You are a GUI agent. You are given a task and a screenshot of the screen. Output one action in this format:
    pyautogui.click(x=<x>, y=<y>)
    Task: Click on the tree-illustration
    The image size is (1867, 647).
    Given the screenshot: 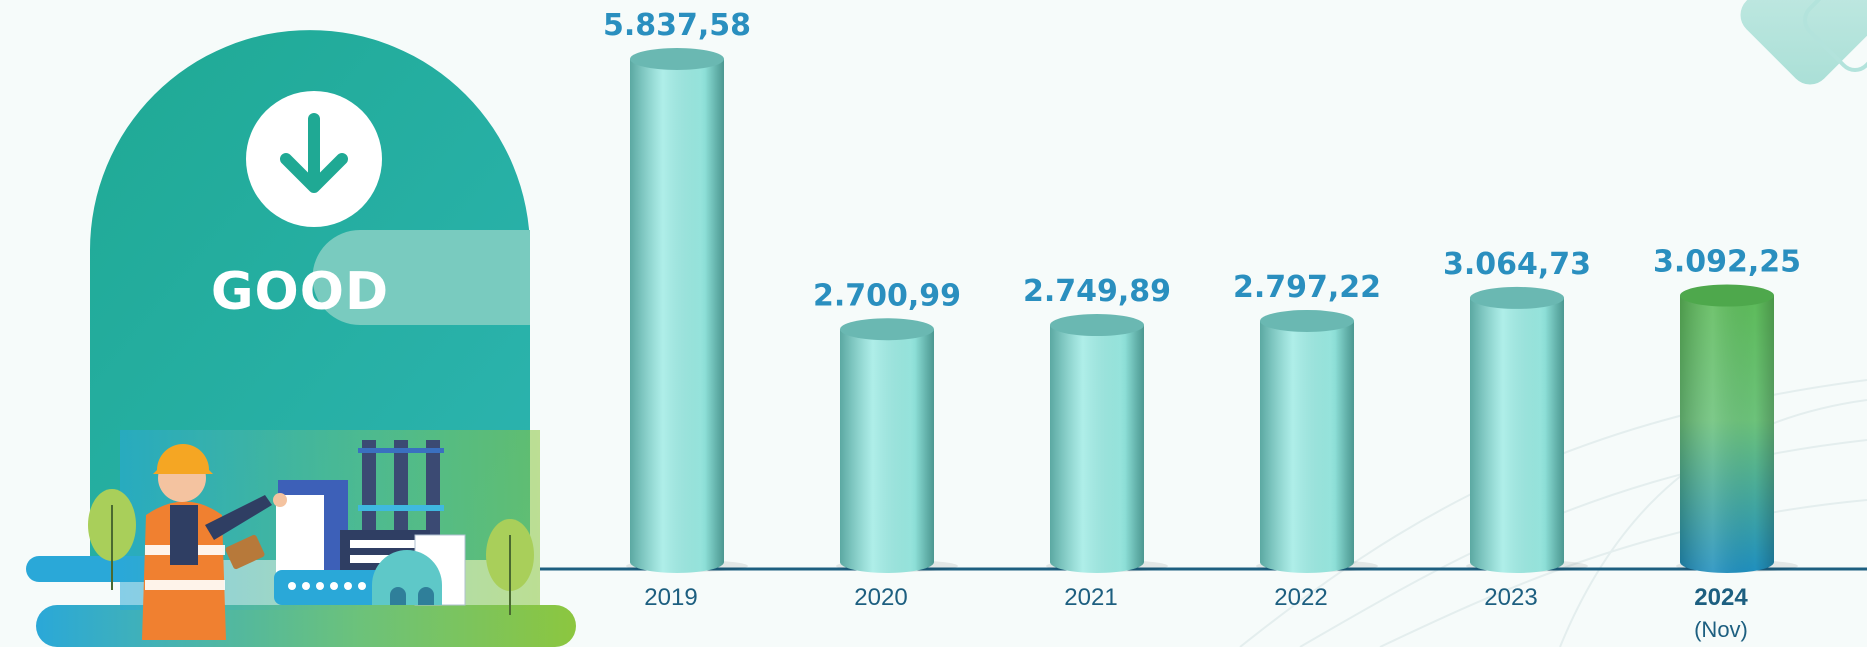 What is the action you would take?
    pyautogui.click(x=311, y=552)
    